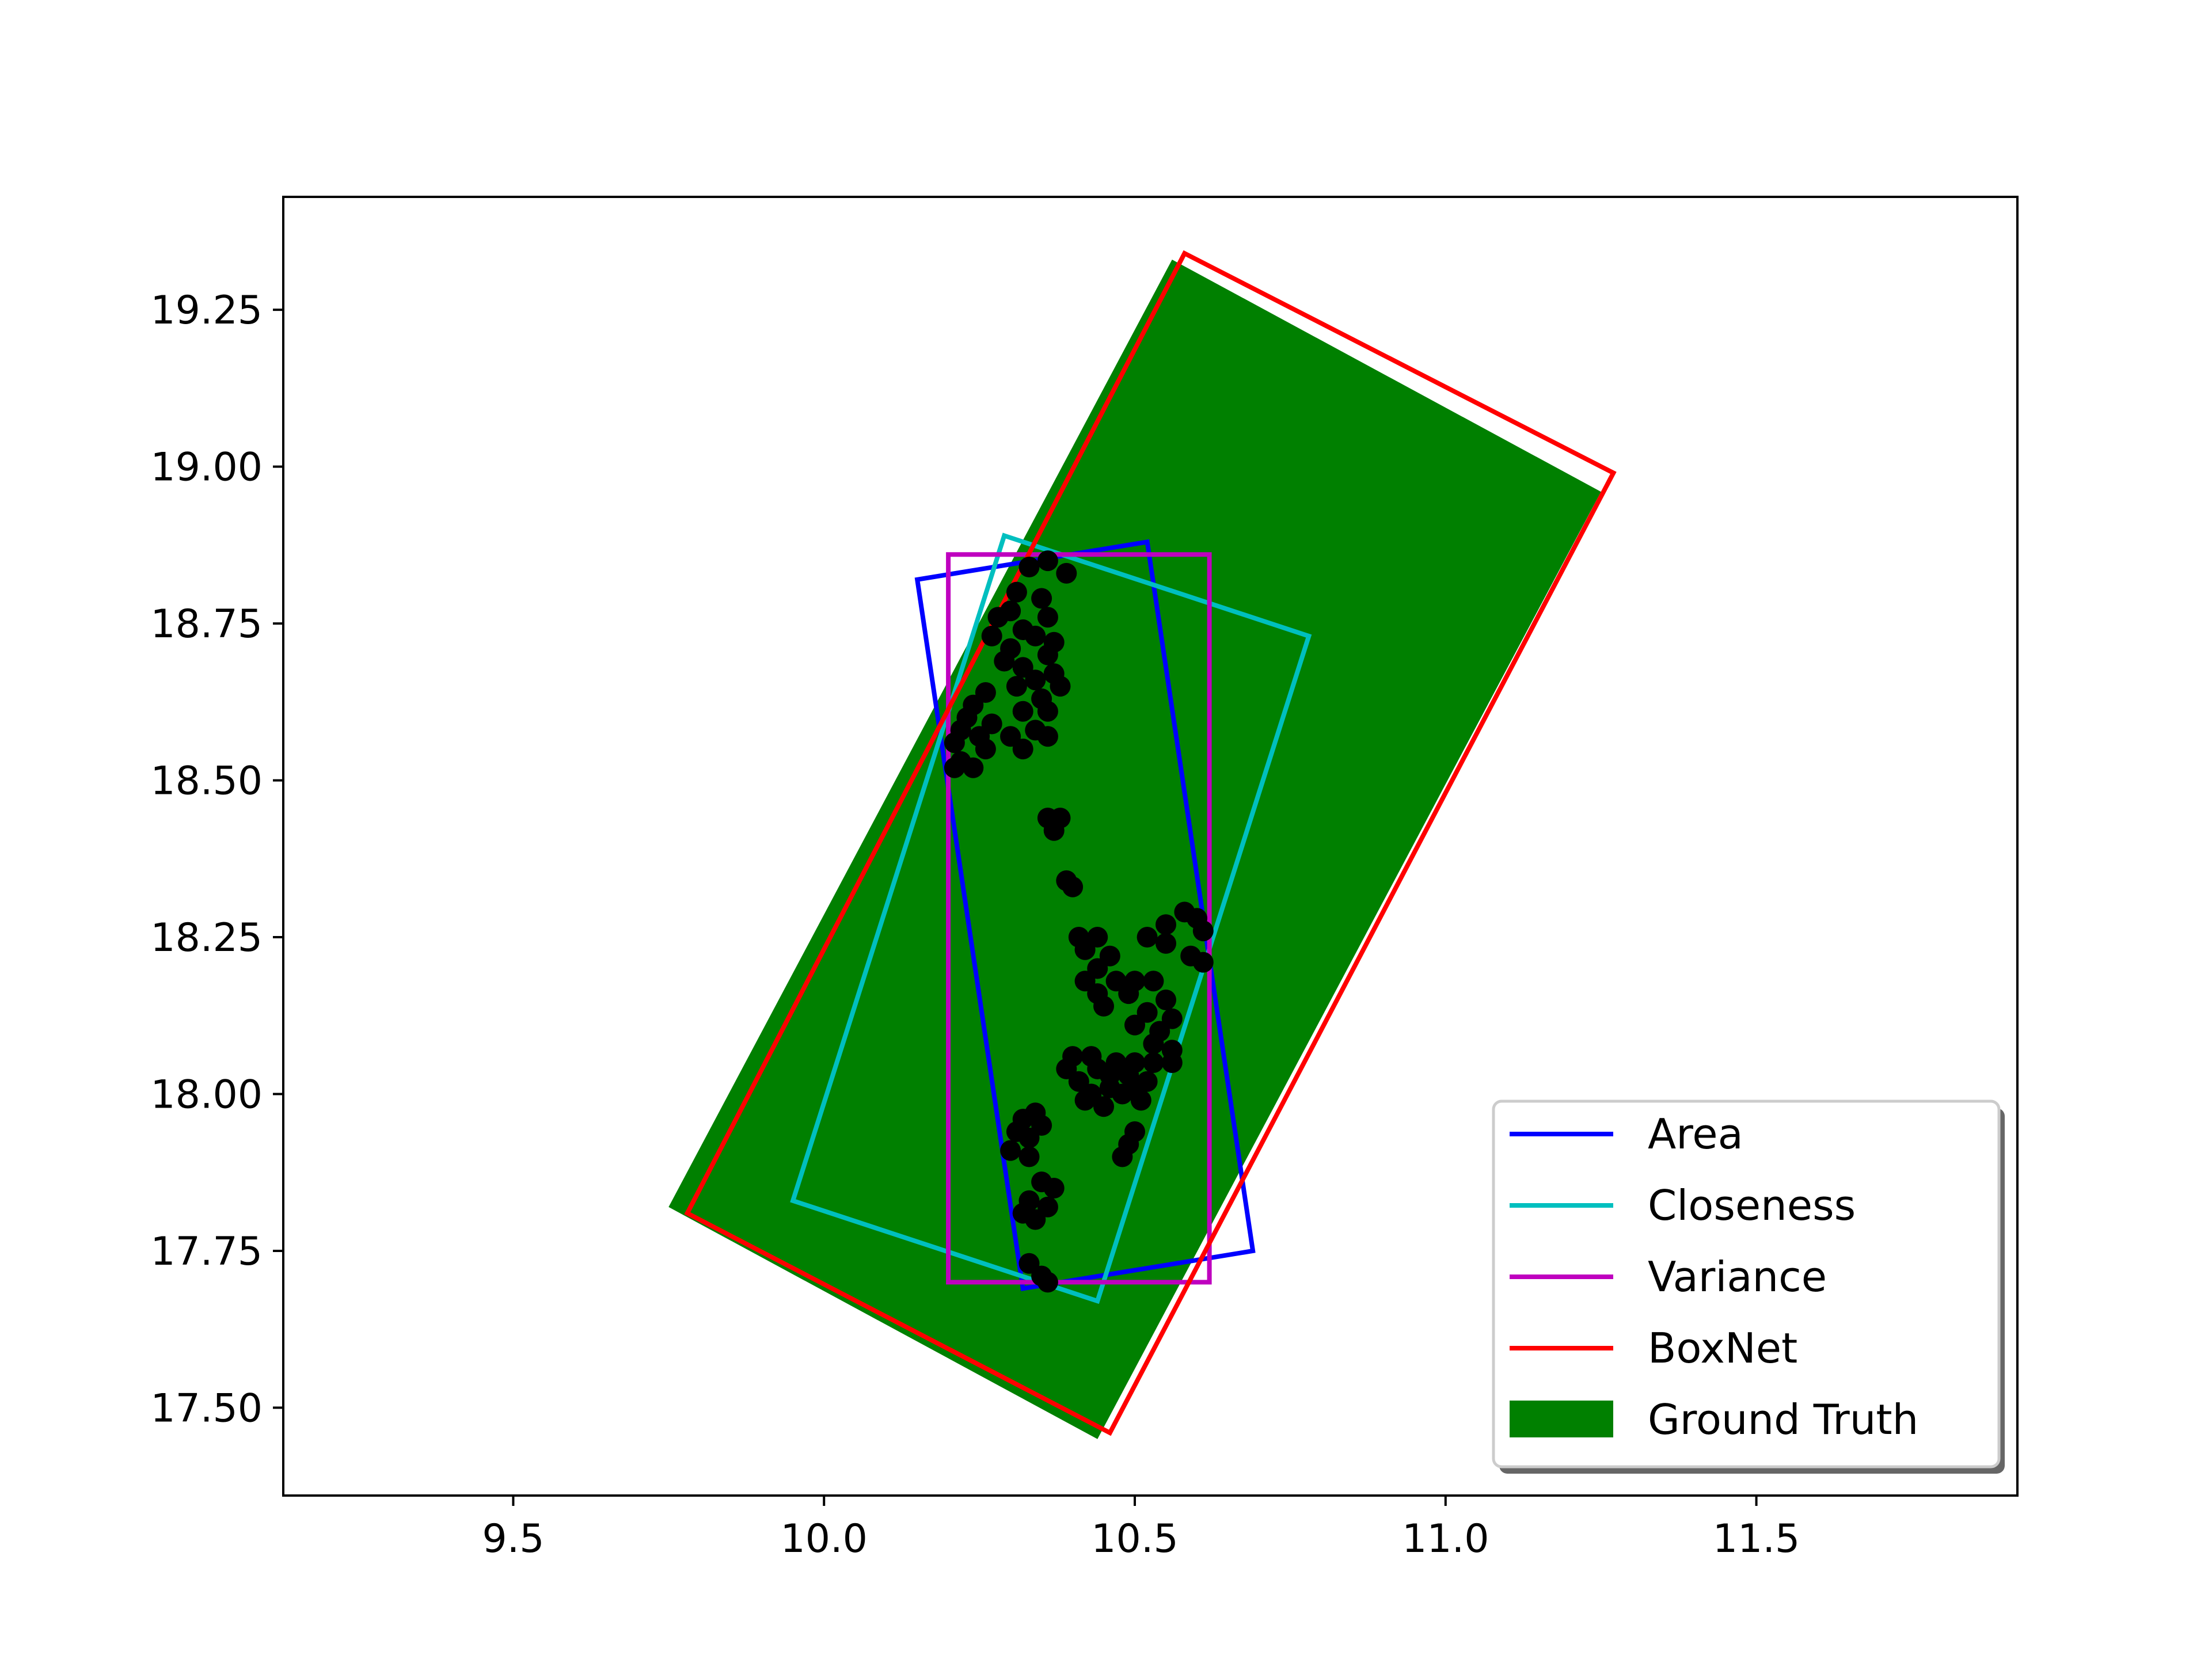 The image size is (2212, 1655). I want to click on x-tick-label: 10.0, so click(825, 1539).